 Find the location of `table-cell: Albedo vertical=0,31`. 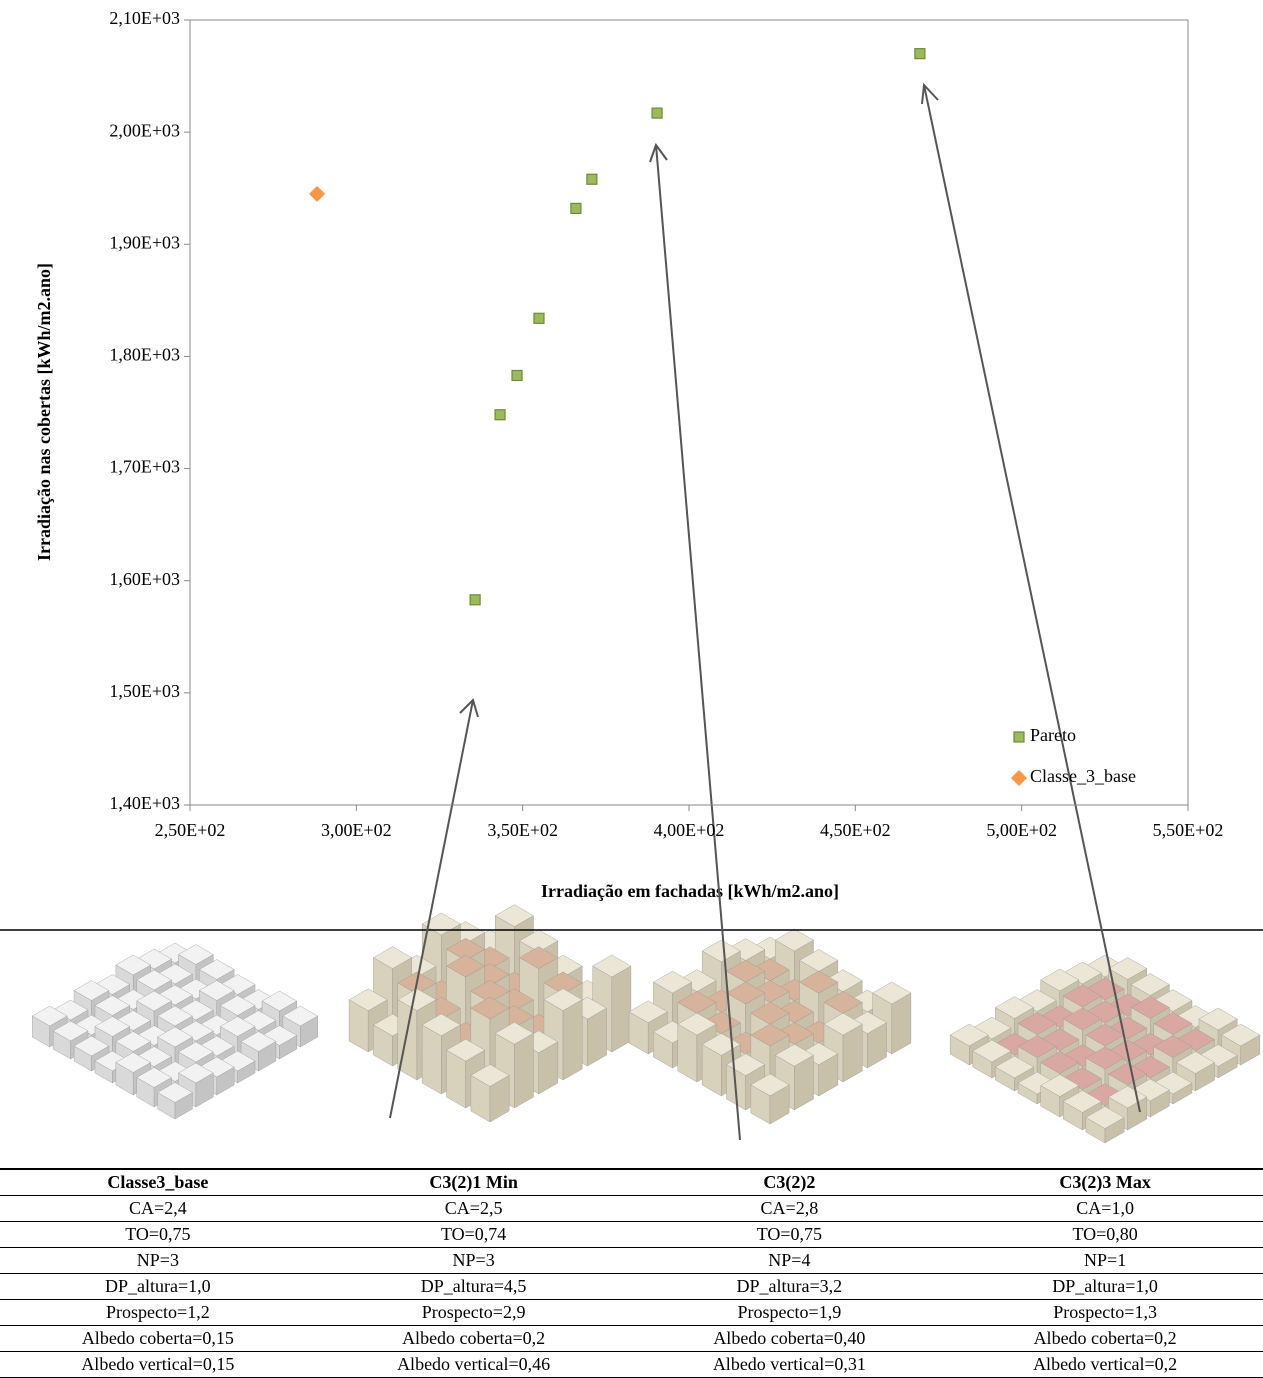

table-cell: Albedo vertical=0,31 is located at coordinates (789, 1364).